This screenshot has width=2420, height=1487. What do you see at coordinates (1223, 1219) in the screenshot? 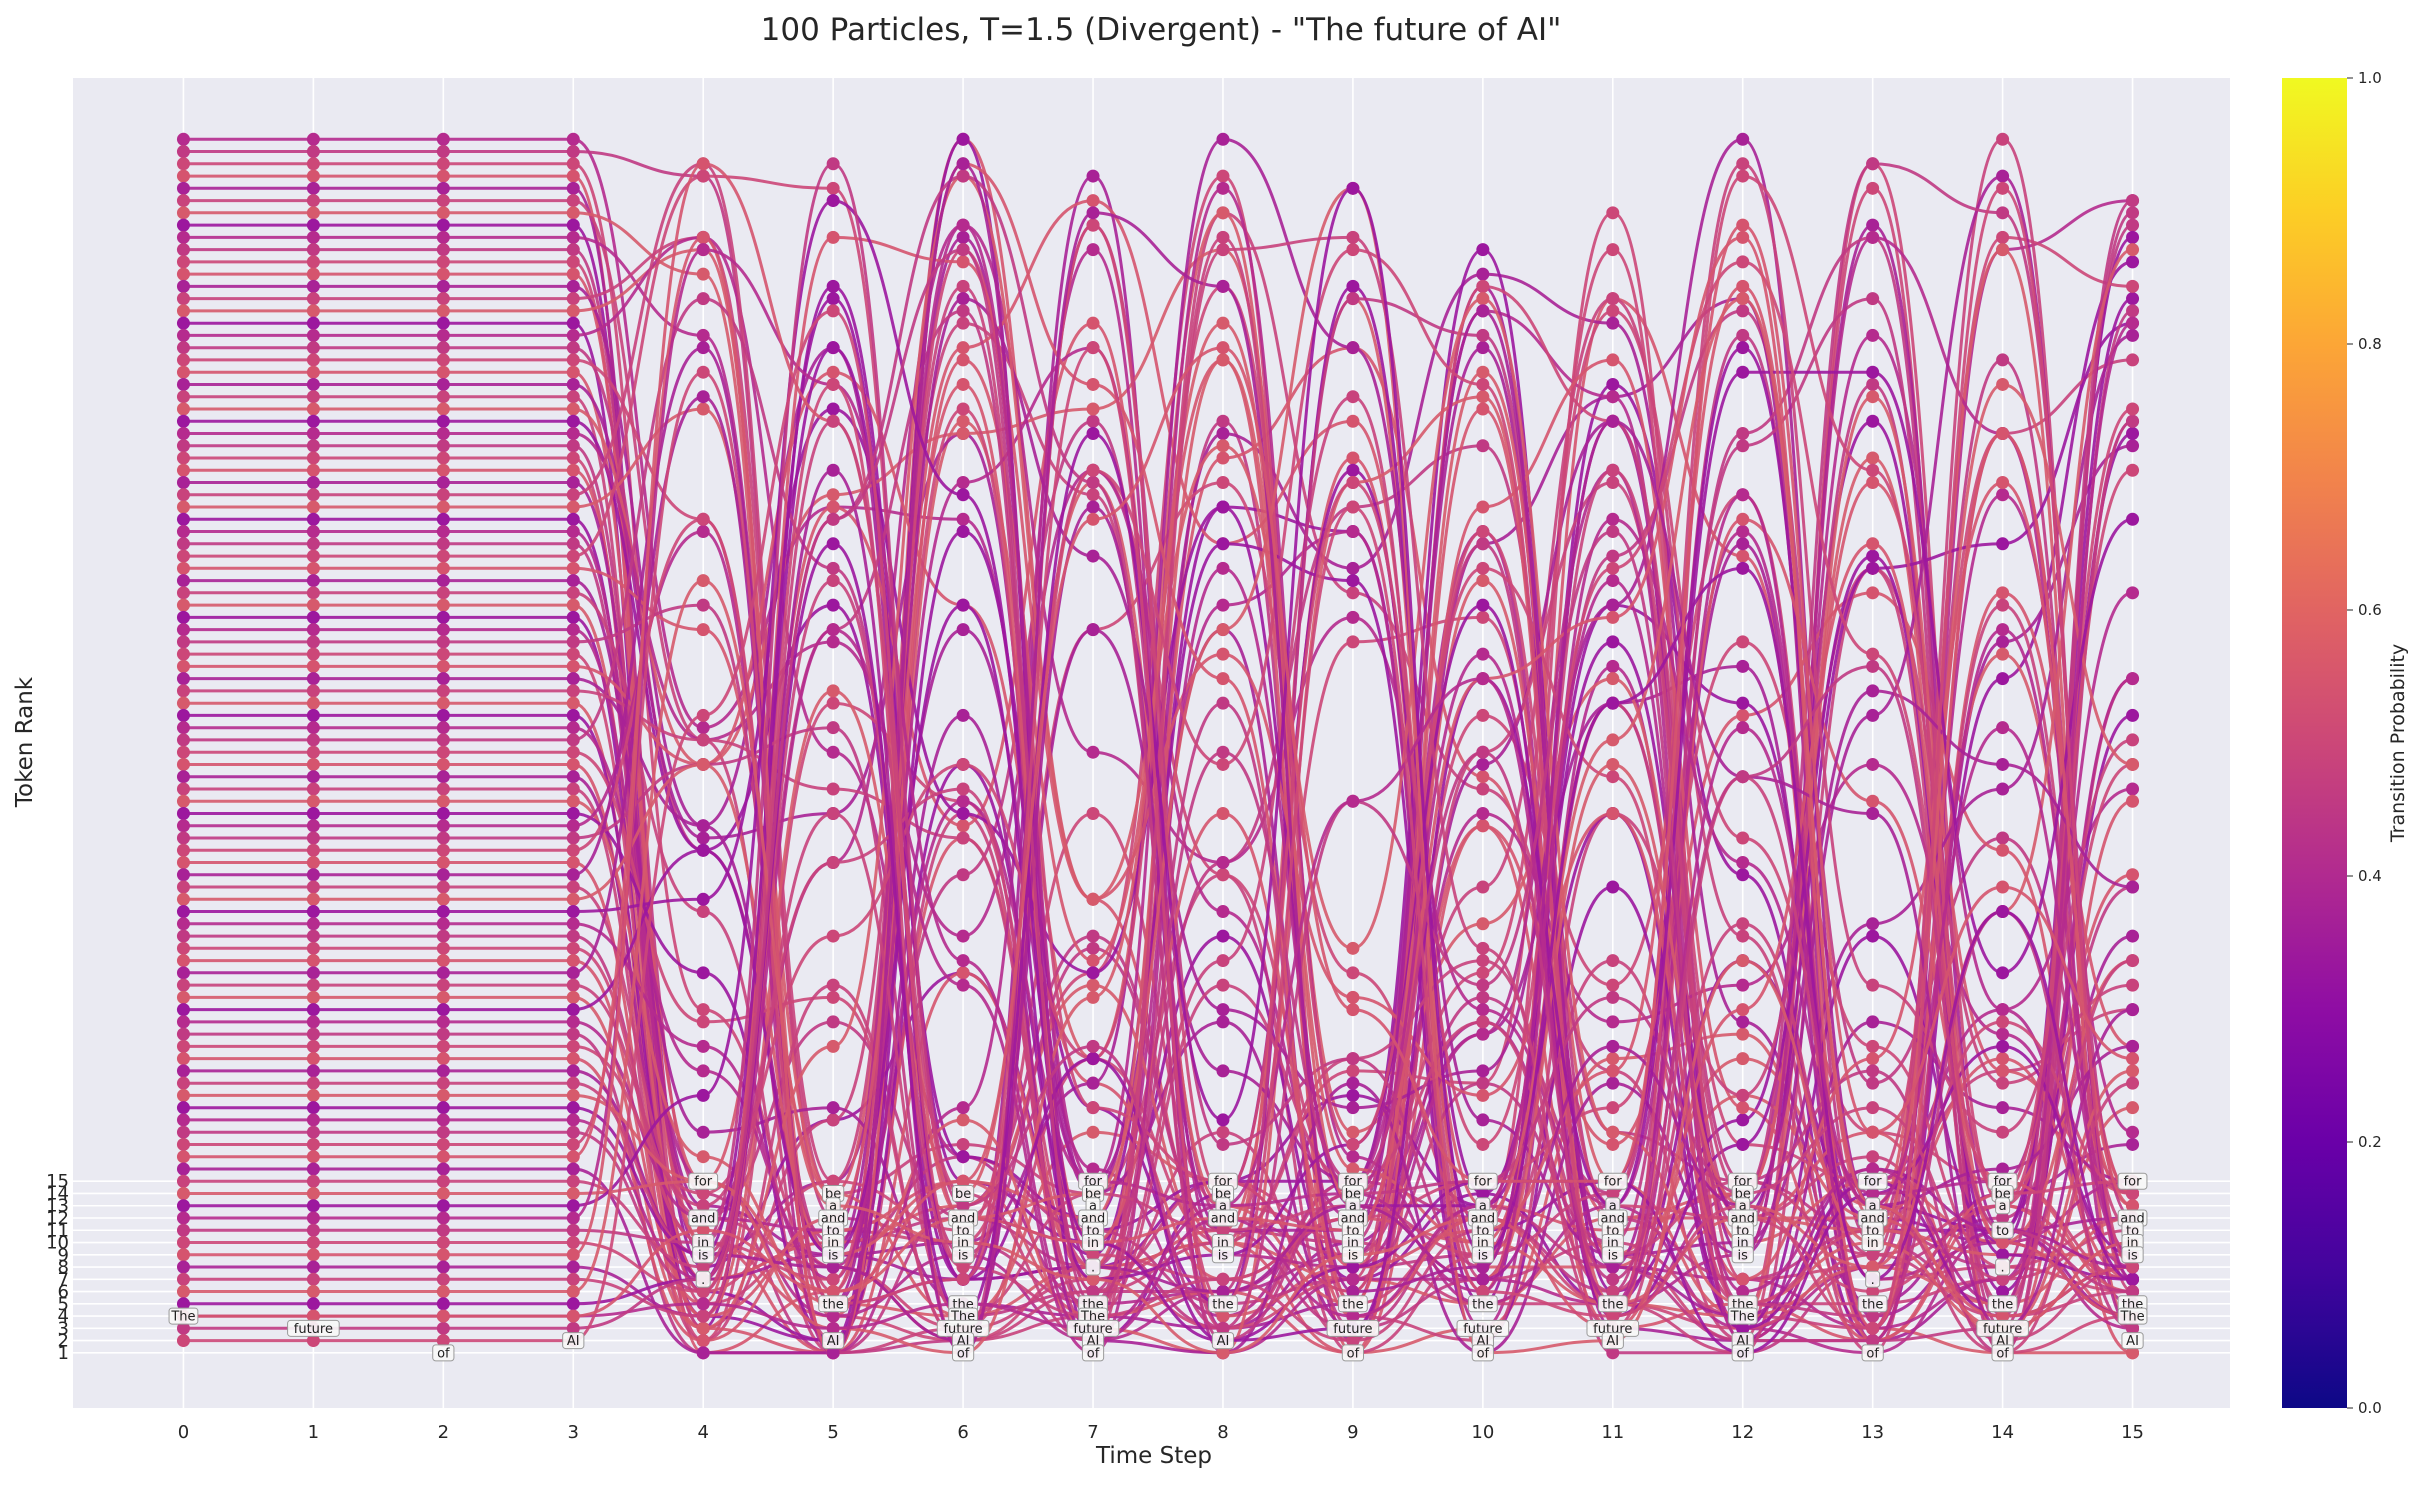
I see `token-label-text: and` at bounding box center [1223, 1219].